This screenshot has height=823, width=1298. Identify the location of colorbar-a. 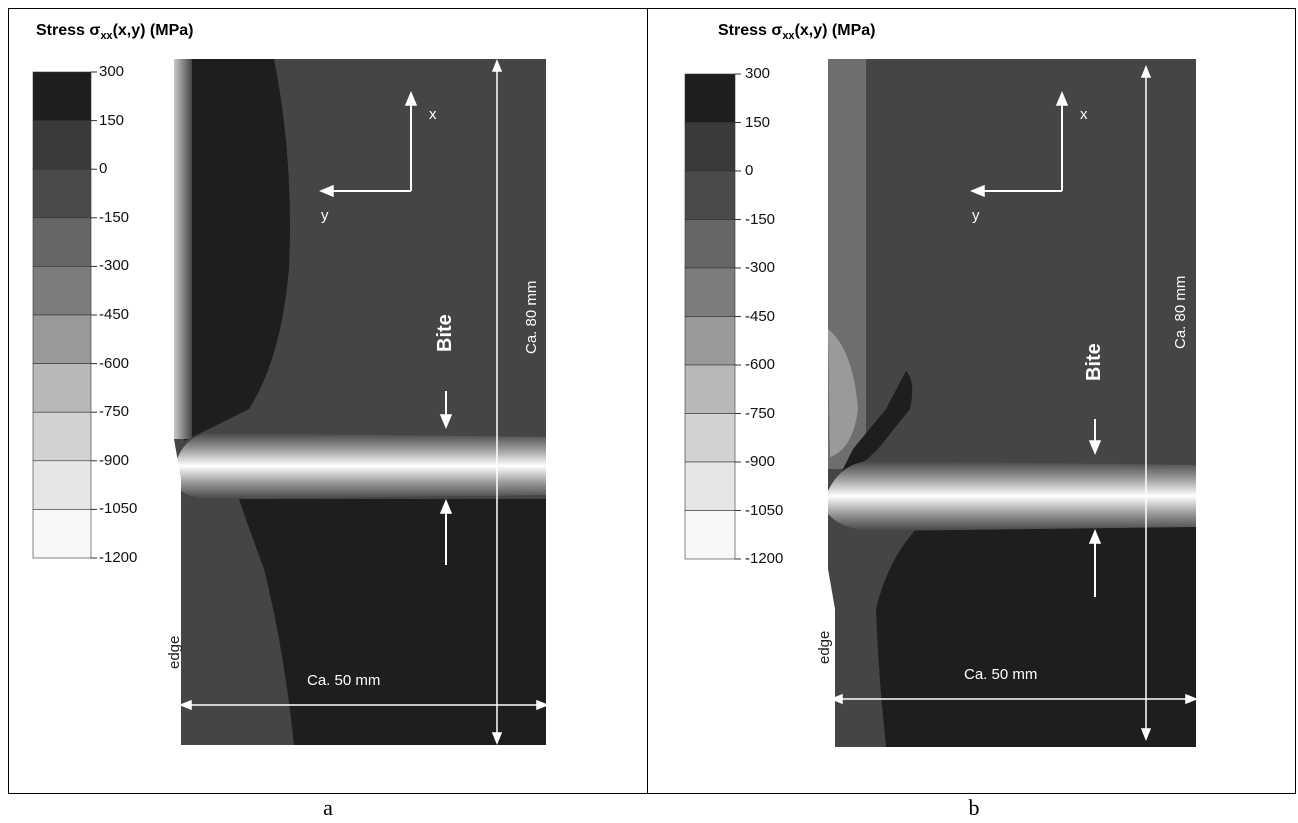
(64, 315).